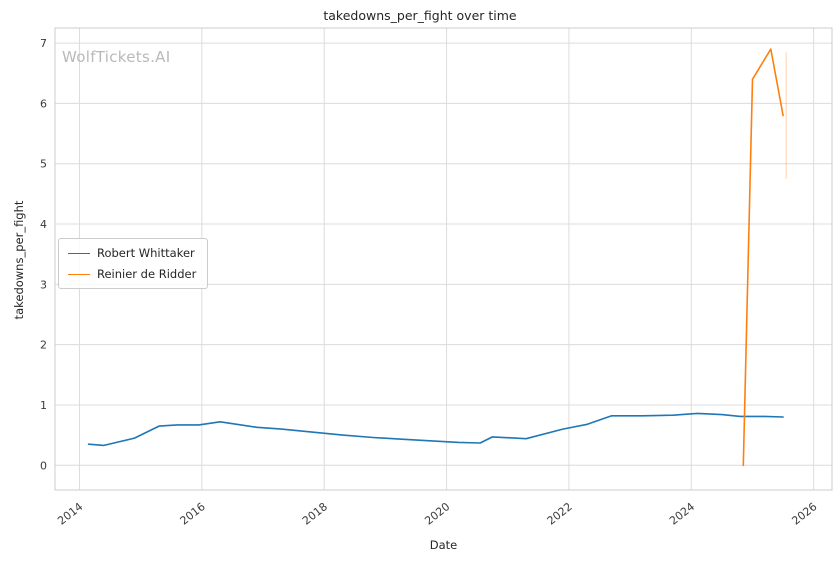 The width and height of the screenshot is (840, 561). Describe the element at coordinates (43, 345) in the screenshot. I see `svg-text: 2` at that location.